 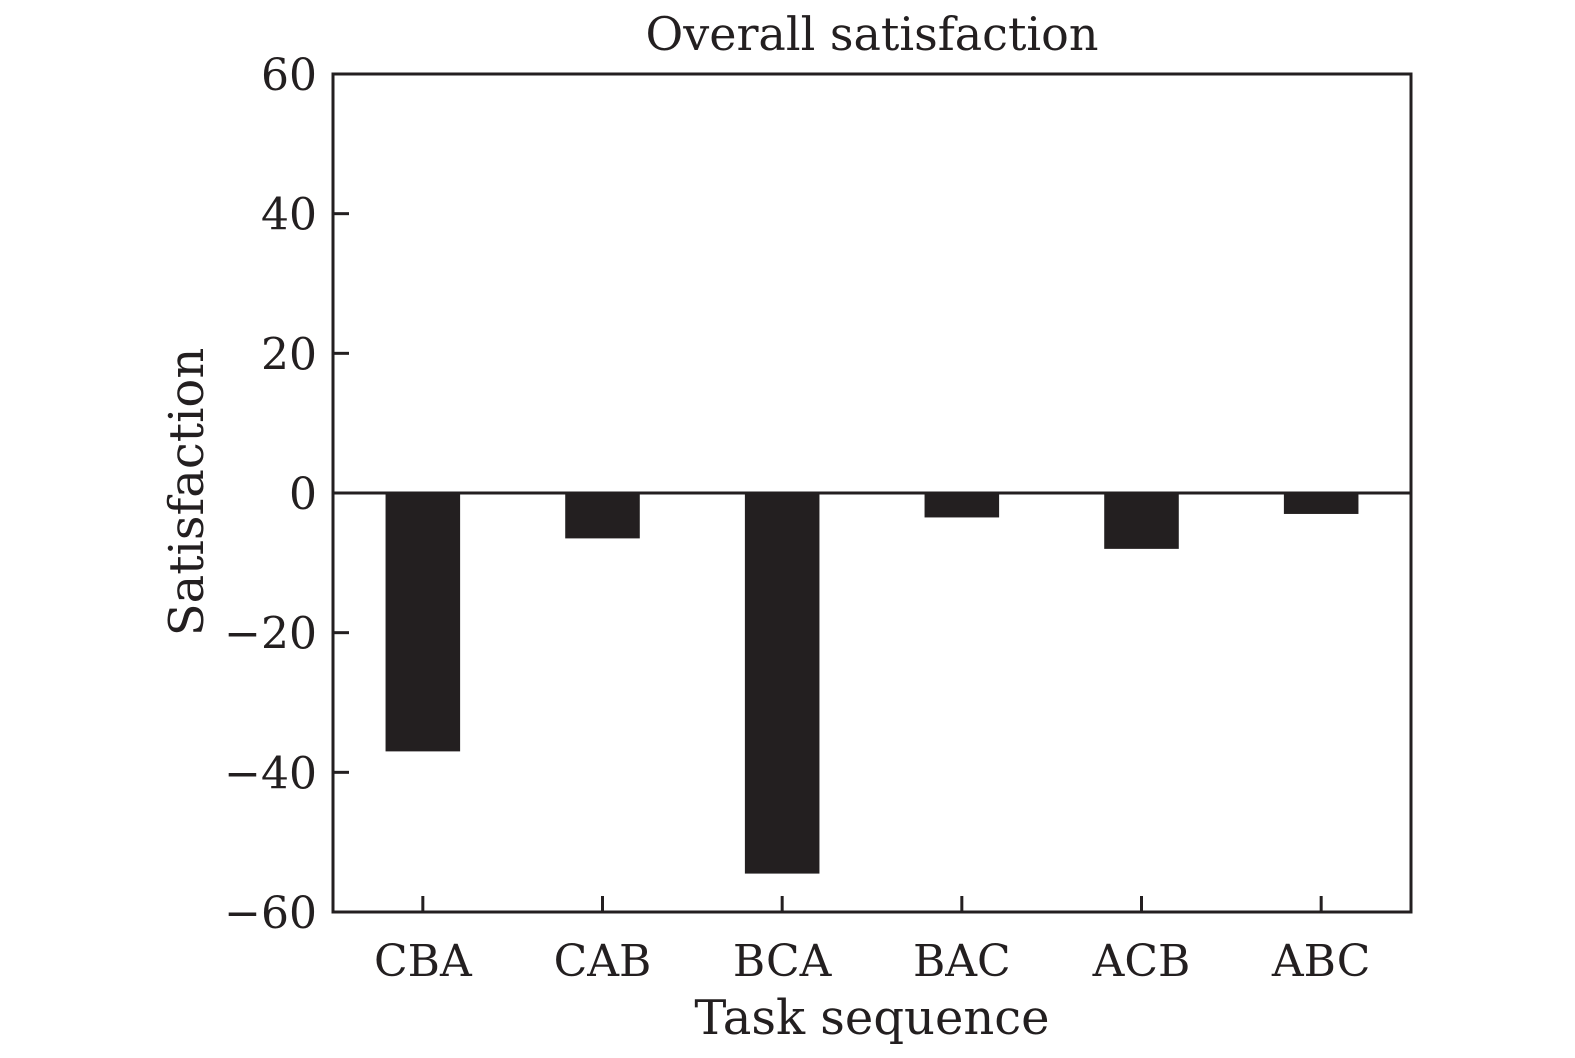 What do you see at coordinates (270, 773) in the screenshot?
I see `y-tick-label: −40` at bounding box center [270, 773].